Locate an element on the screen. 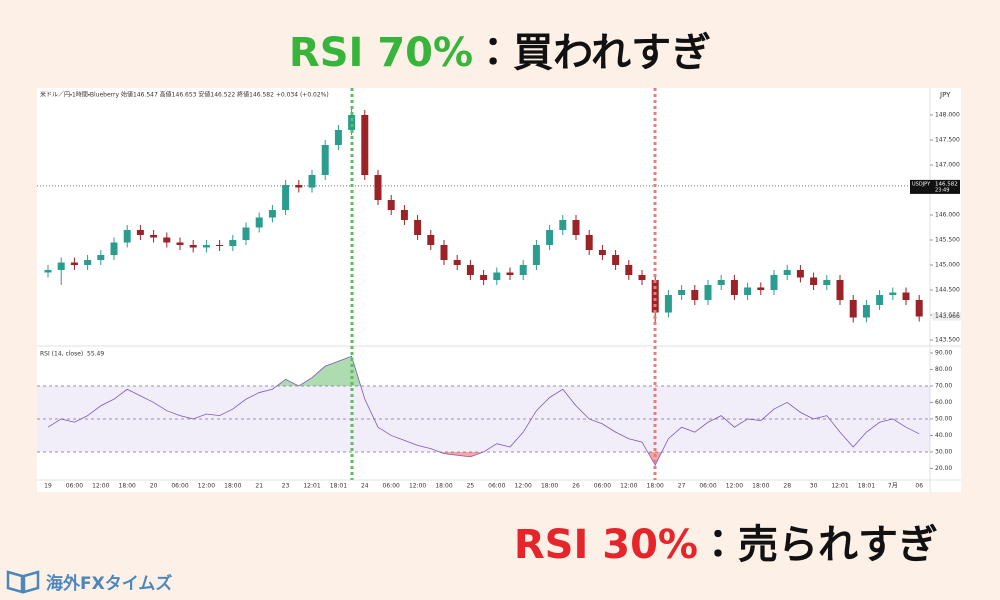 The height and width of the screenshot is (600, 1000). x-tick-label: 23 is located at coordinates (286, 486).